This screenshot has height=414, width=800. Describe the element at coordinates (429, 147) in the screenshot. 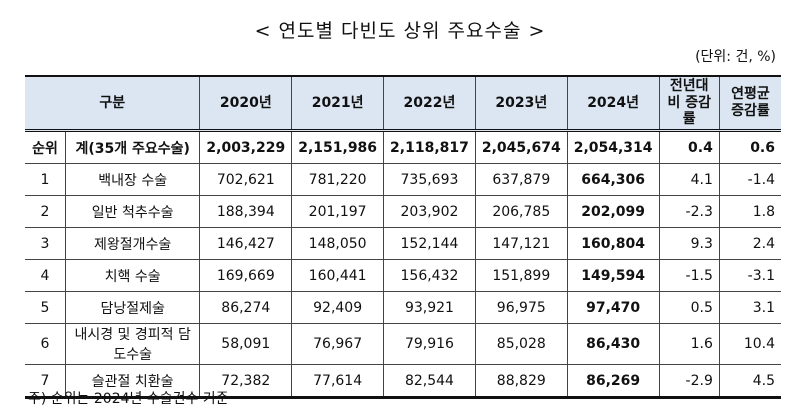

I see `value-cell: 2,118,817` at that location.